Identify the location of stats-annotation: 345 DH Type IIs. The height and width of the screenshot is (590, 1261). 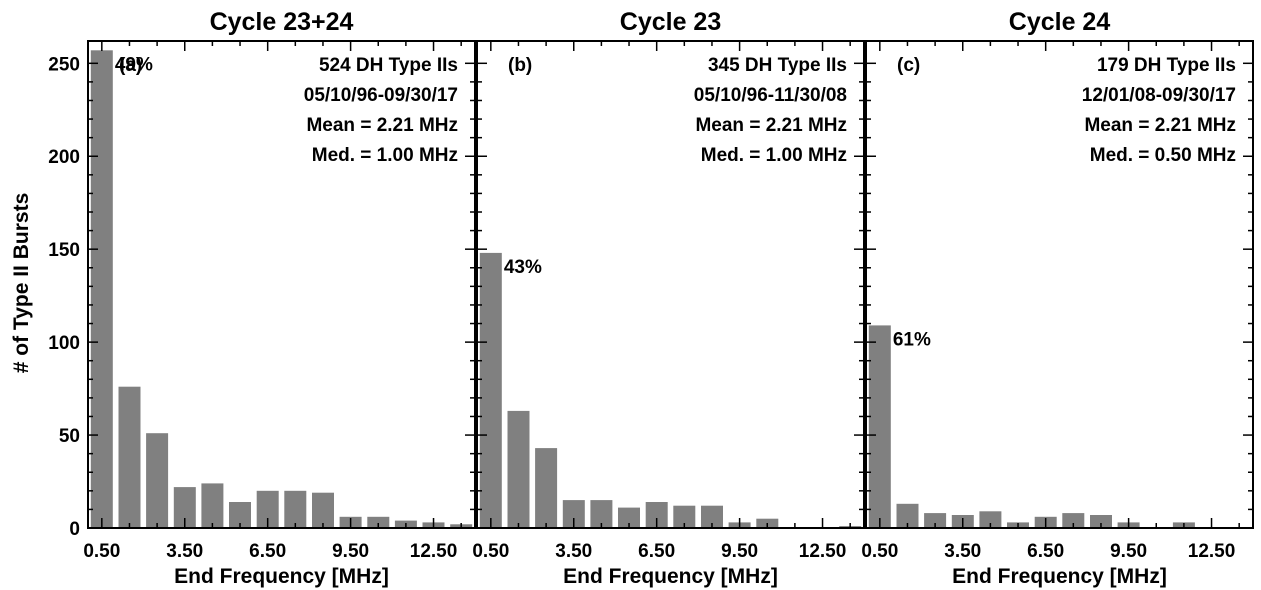
(777, 65).